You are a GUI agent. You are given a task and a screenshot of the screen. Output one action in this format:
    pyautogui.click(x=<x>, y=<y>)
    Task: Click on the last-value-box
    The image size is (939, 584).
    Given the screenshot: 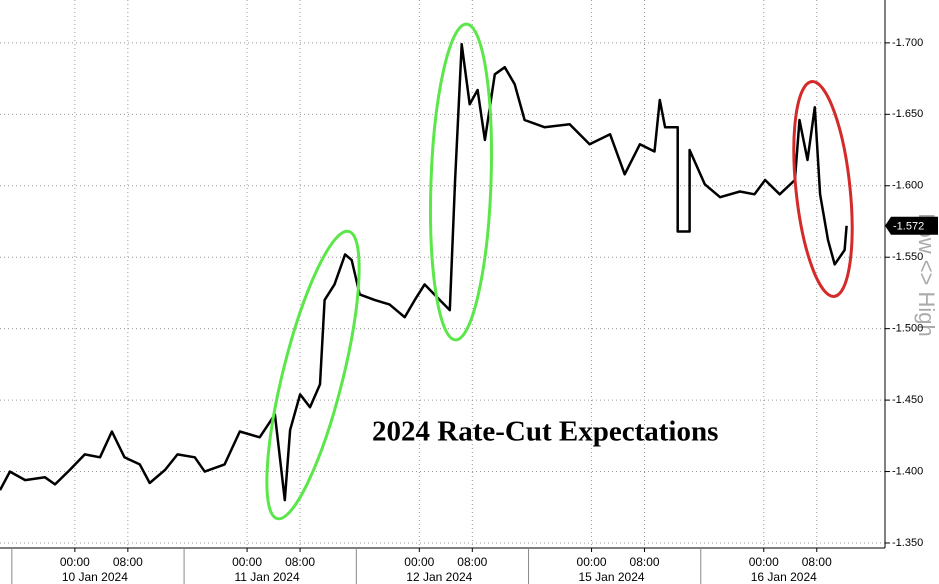 What is the action you would take?
    pyautogui.click(x=911, y=225)
    